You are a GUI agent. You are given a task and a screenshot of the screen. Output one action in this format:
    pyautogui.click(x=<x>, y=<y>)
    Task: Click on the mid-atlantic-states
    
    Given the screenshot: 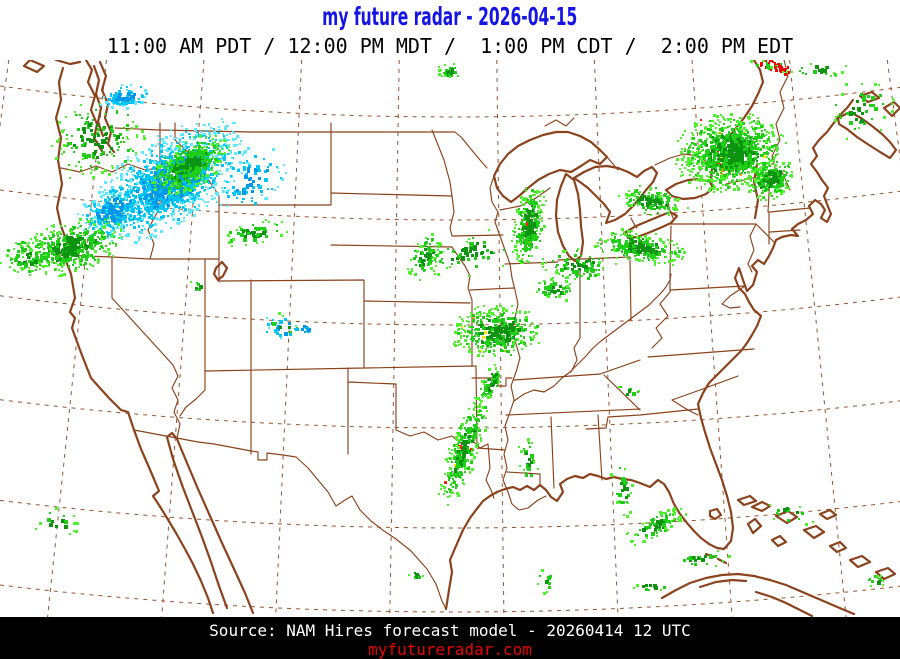 What is the action you would take?
    pyautogui.click(x=711, y=290)
    